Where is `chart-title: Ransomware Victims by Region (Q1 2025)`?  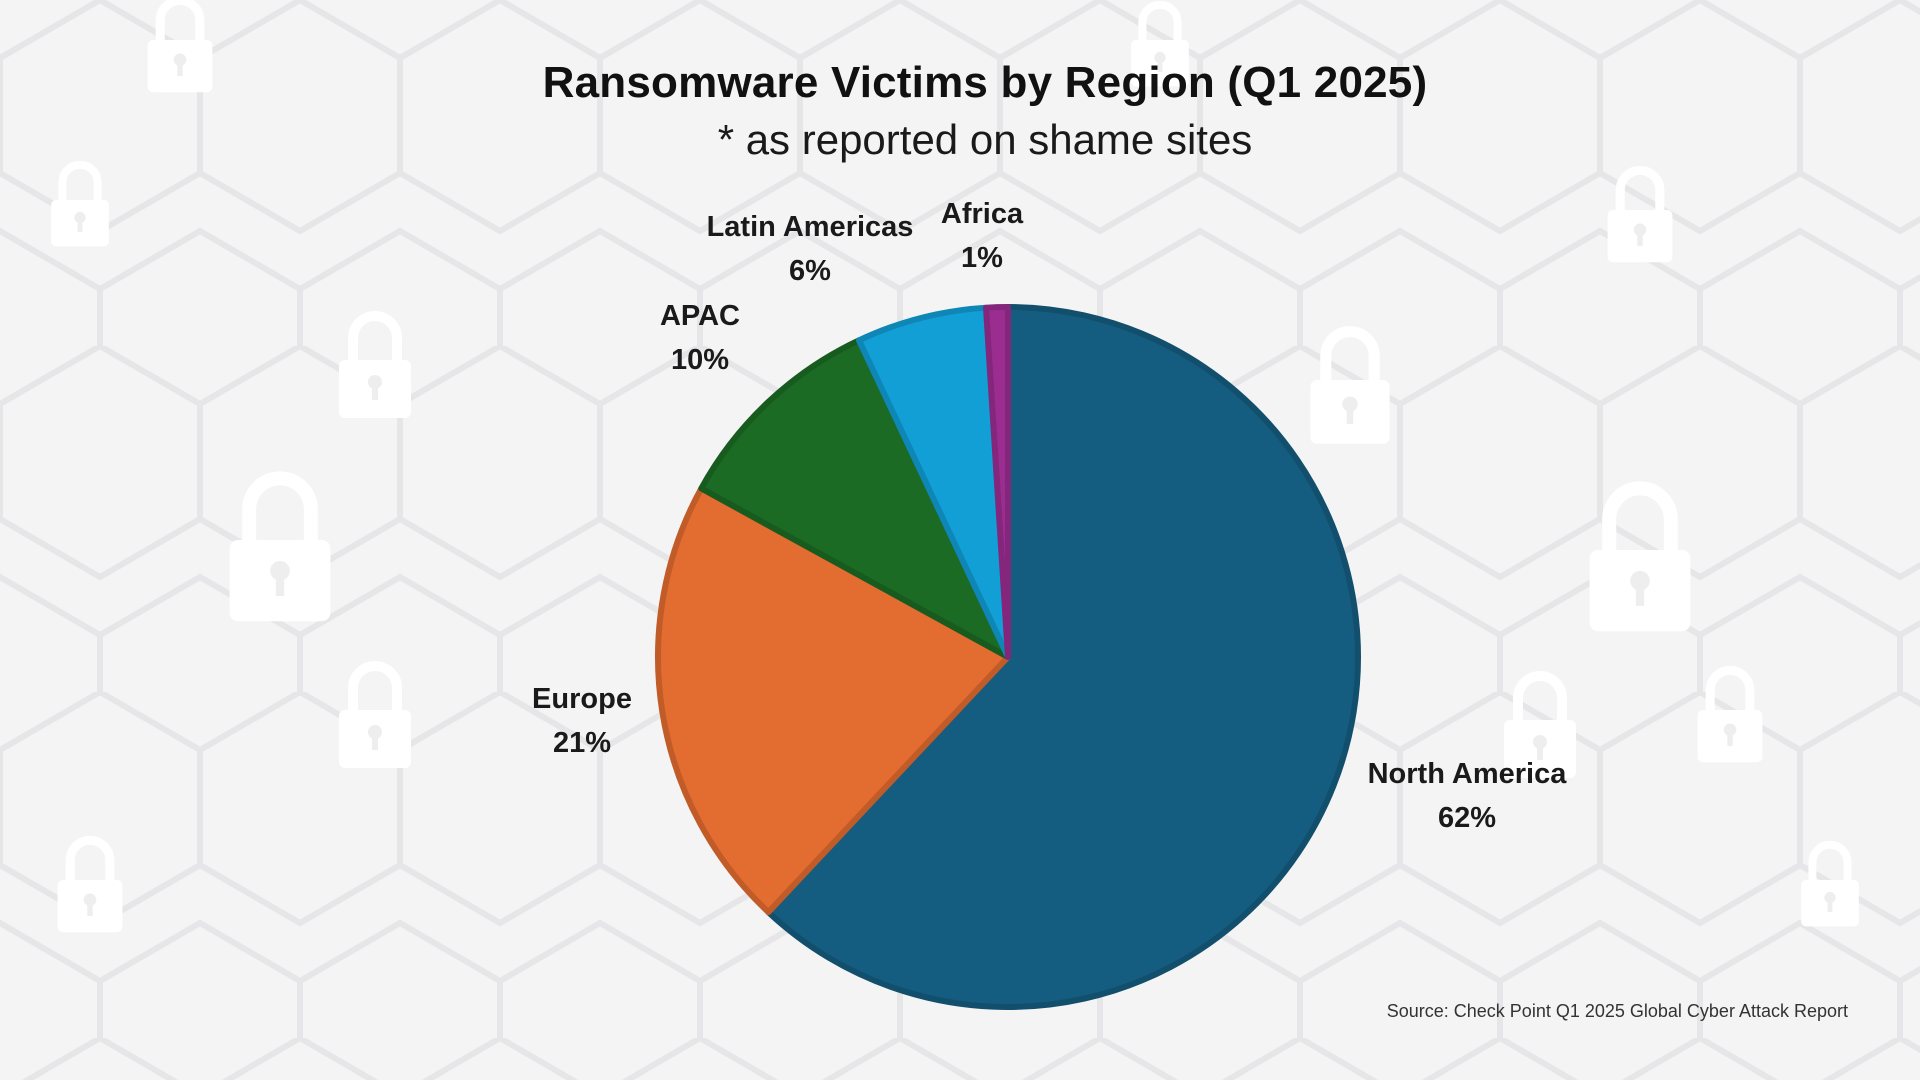 chart-title: Ransomware Victims by Region (Q1 2025) is located at coordinates (985, 82).